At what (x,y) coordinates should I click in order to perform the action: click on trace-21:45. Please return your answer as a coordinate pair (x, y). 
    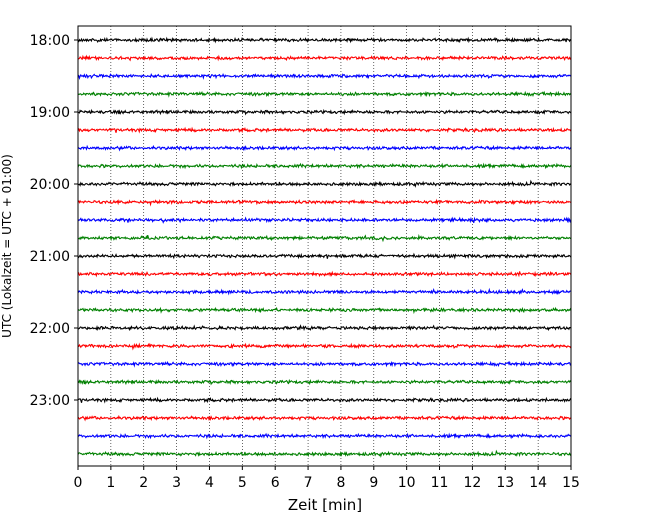
    Looking at the image, I should click on (324, 310).